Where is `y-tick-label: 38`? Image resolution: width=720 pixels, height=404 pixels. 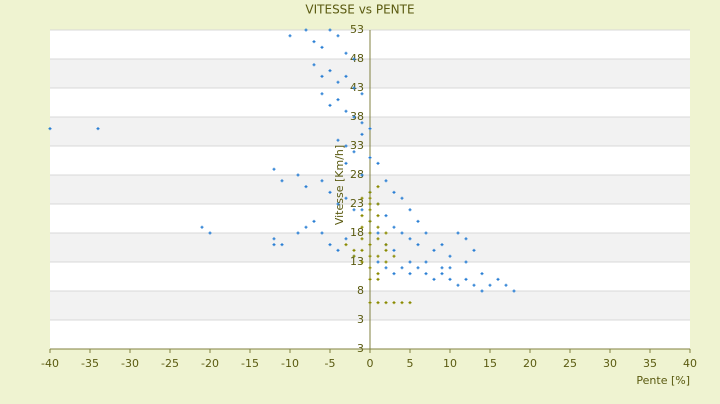 y-tick-label: 38 is located at coordinates (357, 116).